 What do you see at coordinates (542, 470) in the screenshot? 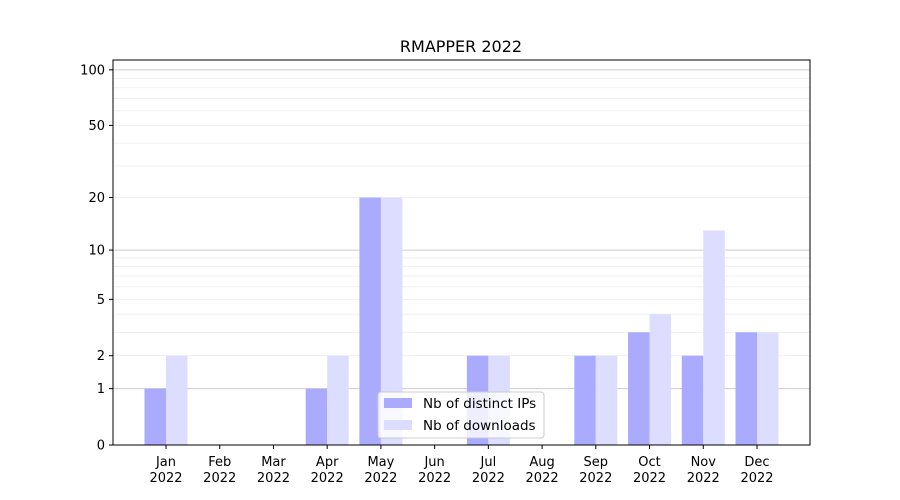
I see `x-tick-label: Aug 2022` at bounding box center [542, 470].